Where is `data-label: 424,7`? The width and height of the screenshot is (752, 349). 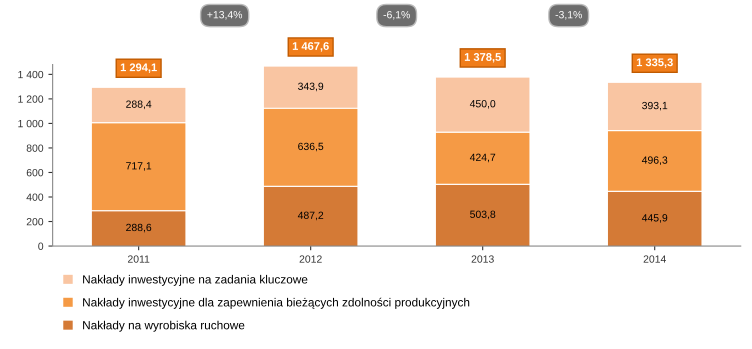 data-label: 424,7 is located at coordinates (483, 158).